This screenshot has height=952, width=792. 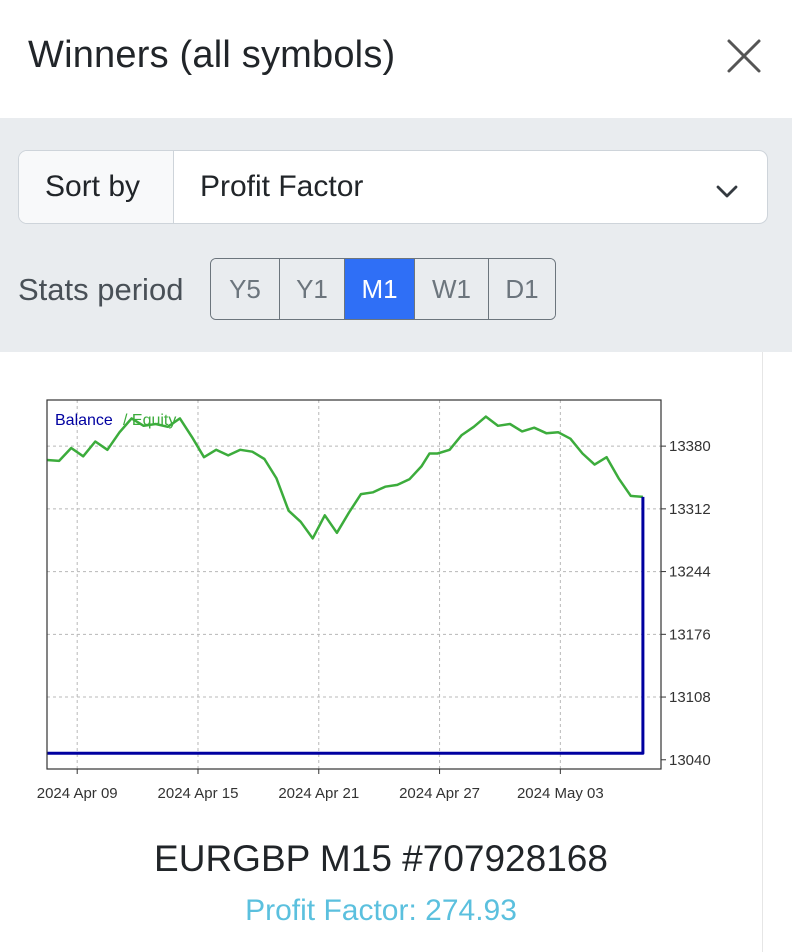 I want to click on chart-y-tick-label: 13040, so click(x=690, y=760).